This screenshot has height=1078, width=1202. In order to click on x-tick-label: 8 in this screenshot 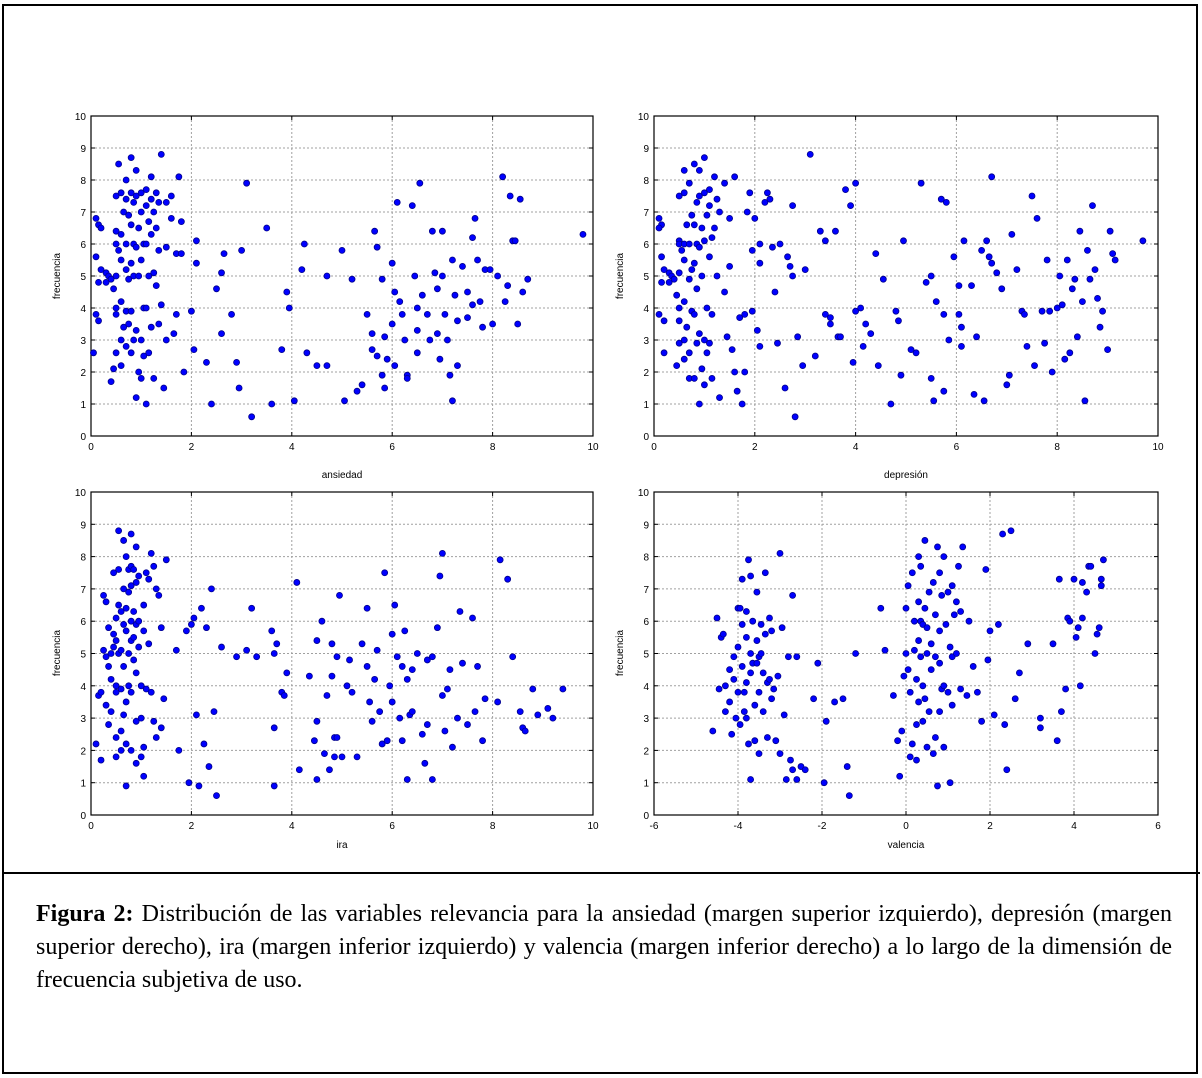, I will do `click(1057, 447)`.